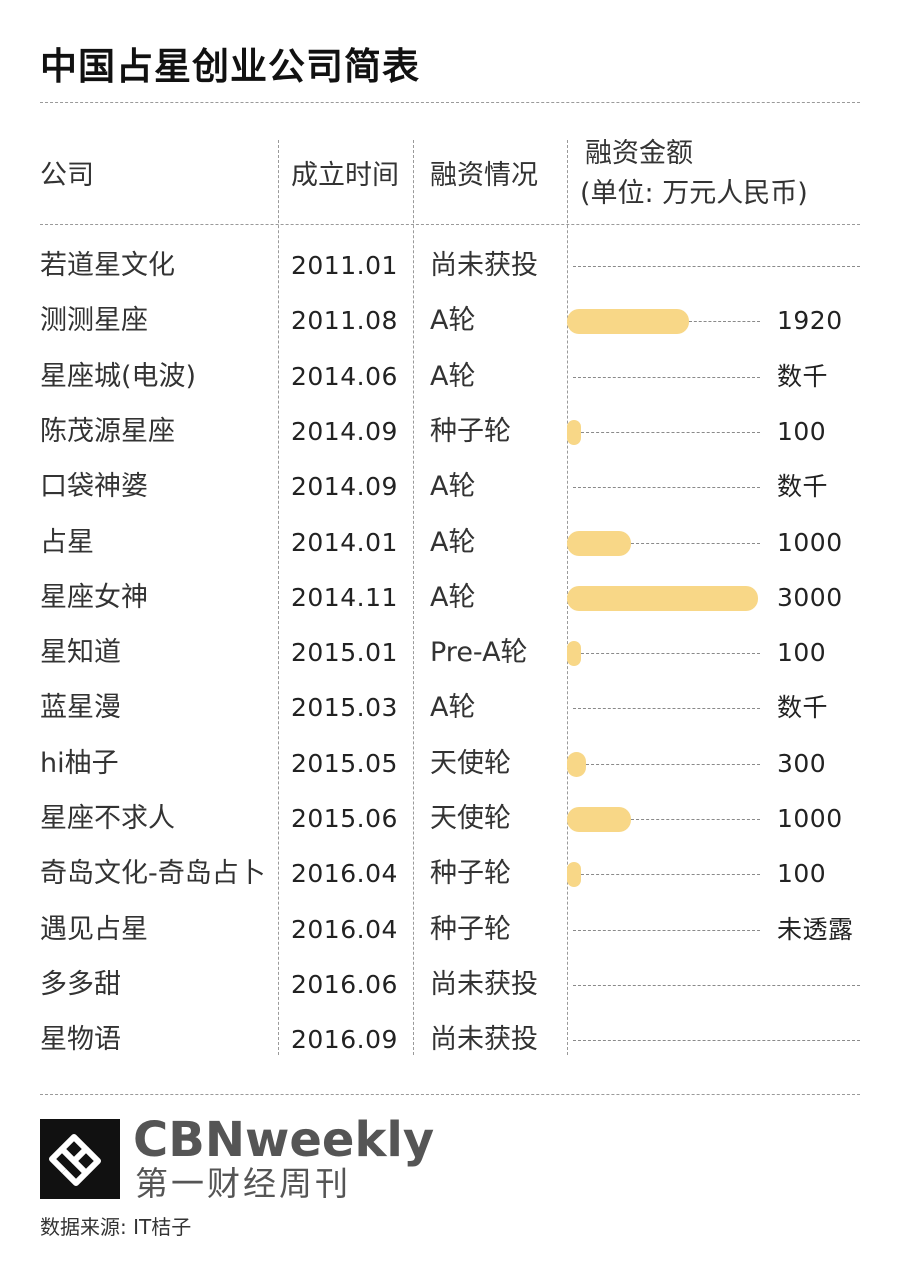 The width and height of the screenshot is (900, 1264). I want to click on founded-date: 2015.03, so click(344, 708).